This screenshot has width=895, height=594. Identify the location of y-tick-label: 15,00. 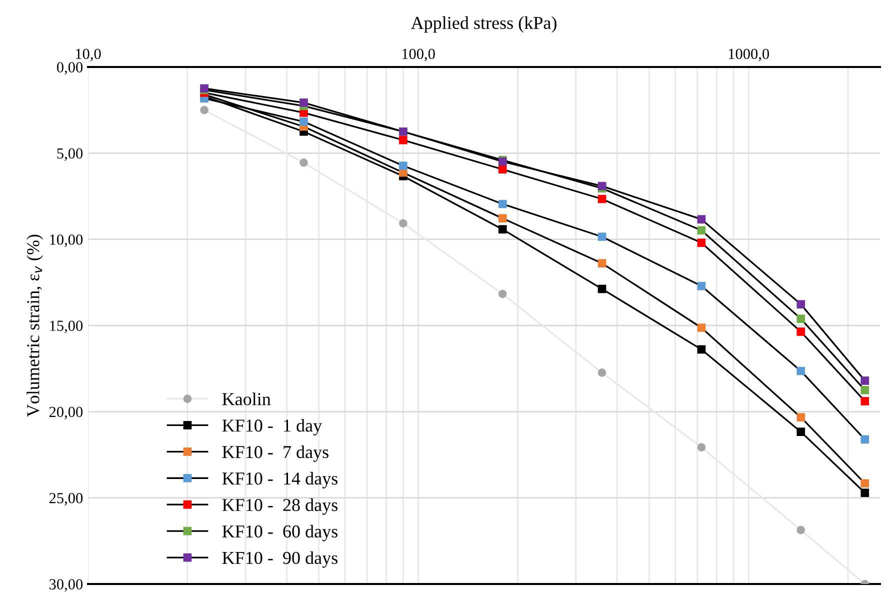
(66, 327).